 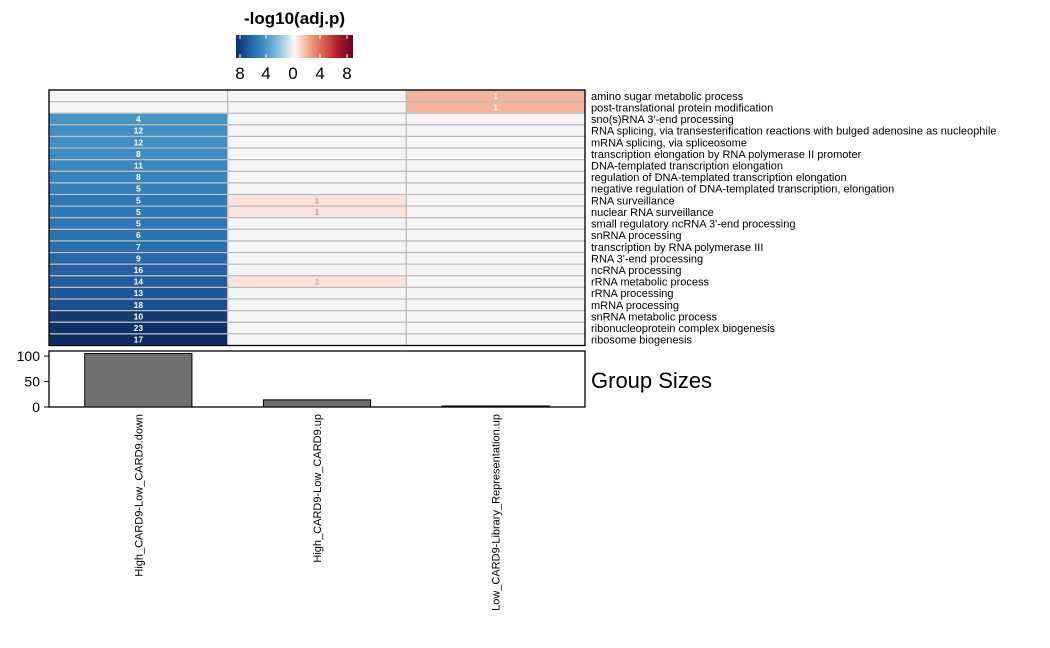 What do you see at coordinates (632, 294) in the screenshot?
I see `heatmap-row-label: rRNA processing` at bounding box center [632, 294].